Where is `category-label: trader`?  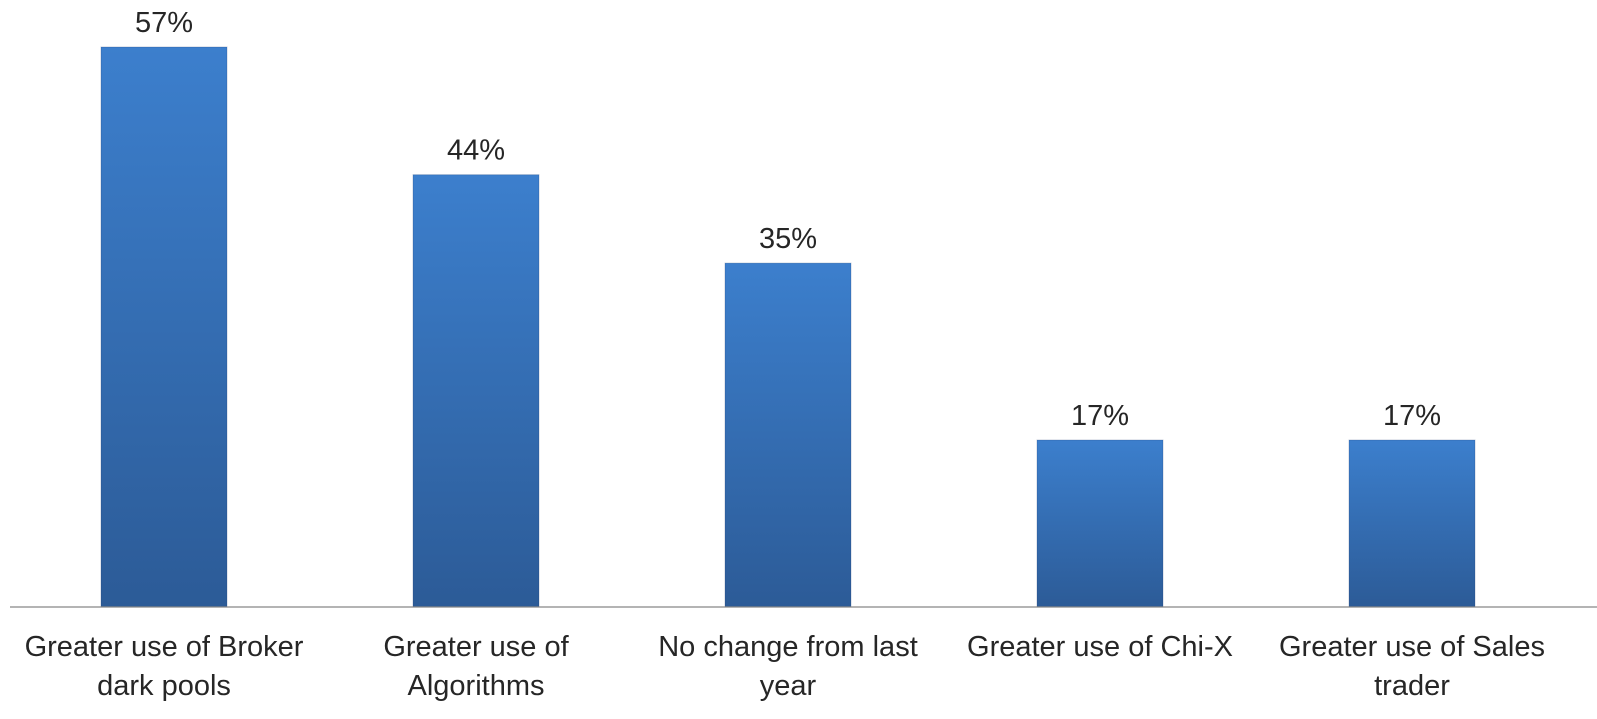 category-label: trader is located at coordinates (1412, 686).